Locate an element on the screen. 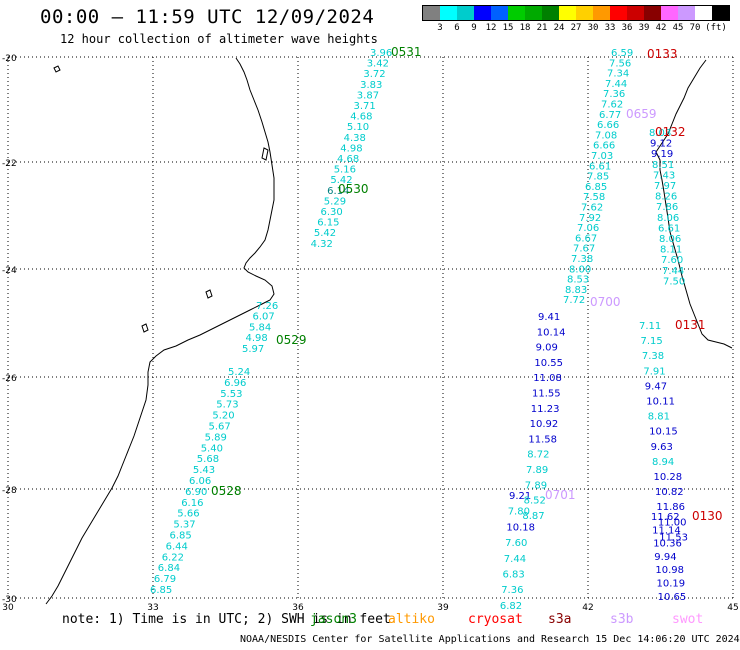 The width and height of the screenshot is (740, 650). wave-height-value: 5.84 is located at coordinates (260, 327).